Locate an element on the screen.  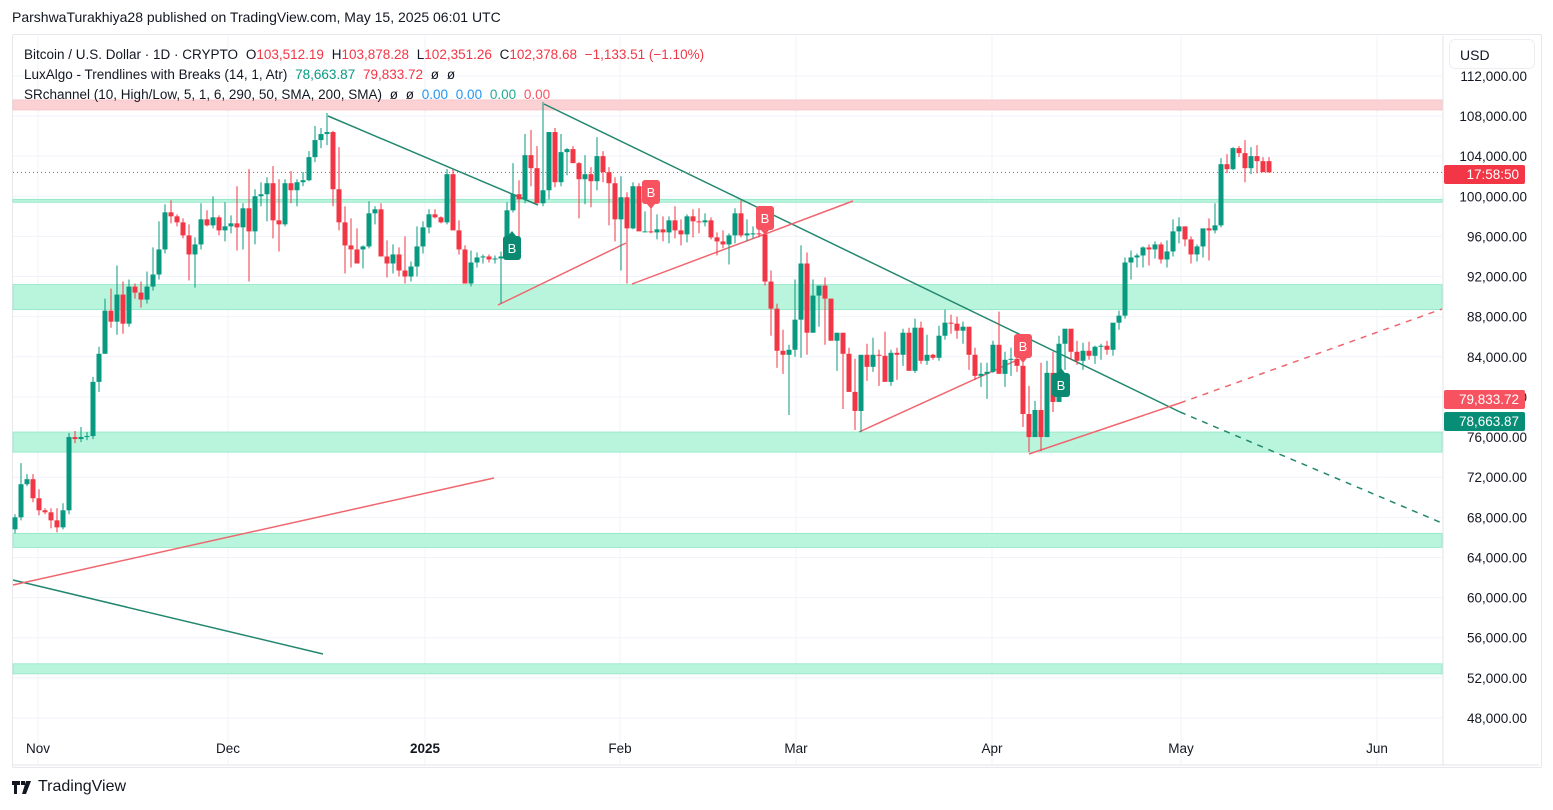
price-tick-label: 48,000.00 is located at coordinates (1497, 718).